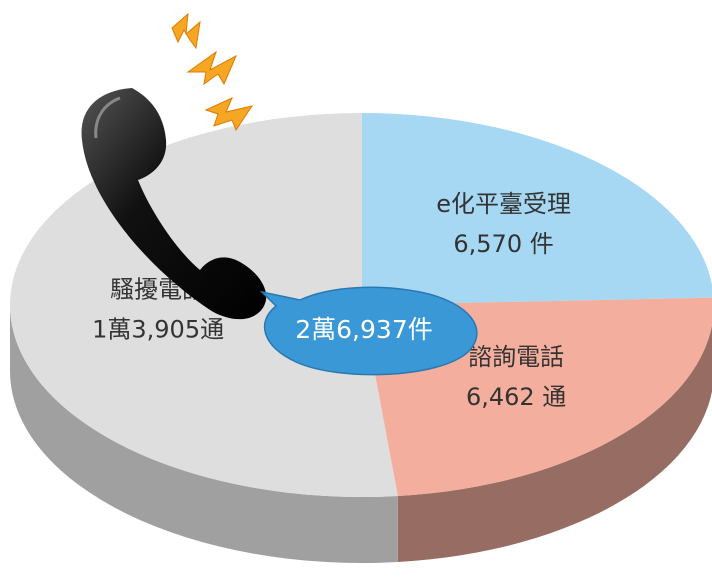 This screenshot has width=712, height=584. What do you see at coordinates (174, 204) in the screenshot?
I see `phone-icon` at bounding box center [174, 204].